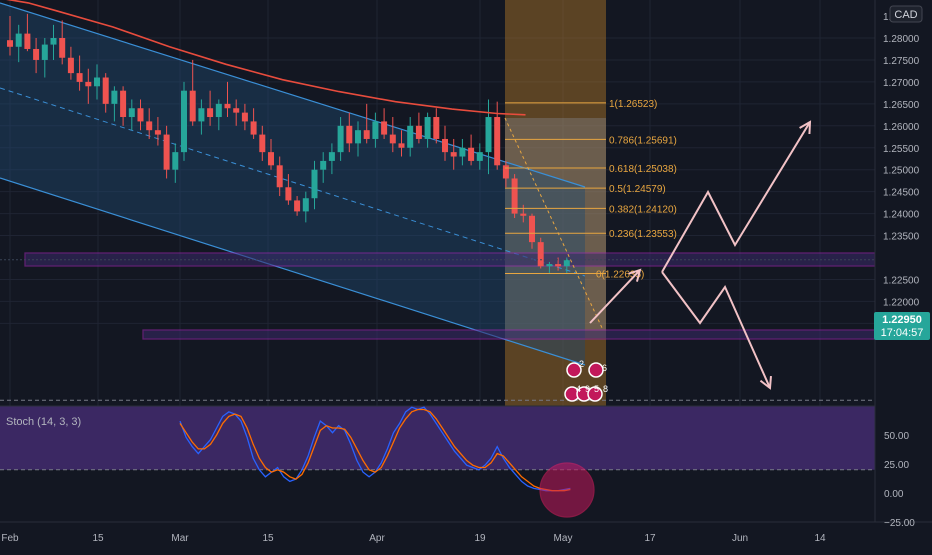  I want to click on currency-badge-box, so click(906, 14).